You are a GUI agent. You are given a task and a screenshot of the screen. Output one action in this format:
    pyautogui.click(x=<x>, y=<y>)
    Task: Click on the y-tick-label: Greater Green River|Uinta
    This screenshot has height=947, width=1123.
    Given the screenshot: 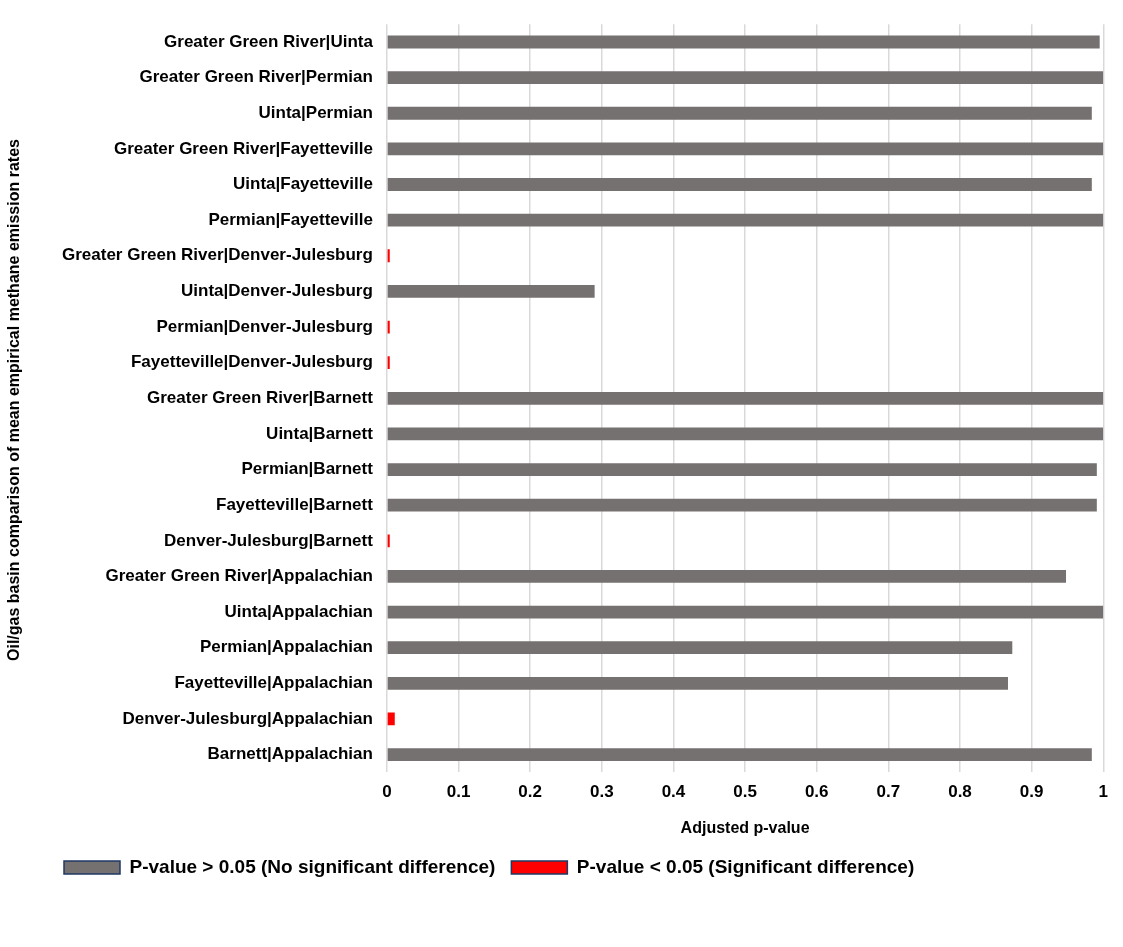 What is the action you would take?
    pyautogui.click(x=269, y=41)
    